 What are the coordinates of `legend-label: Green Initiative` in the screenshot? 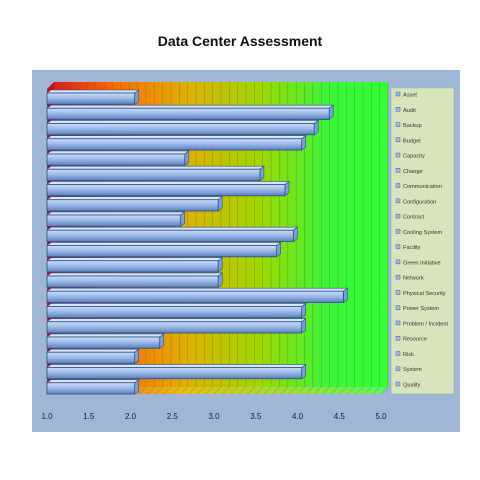 It's located at (422, 263).